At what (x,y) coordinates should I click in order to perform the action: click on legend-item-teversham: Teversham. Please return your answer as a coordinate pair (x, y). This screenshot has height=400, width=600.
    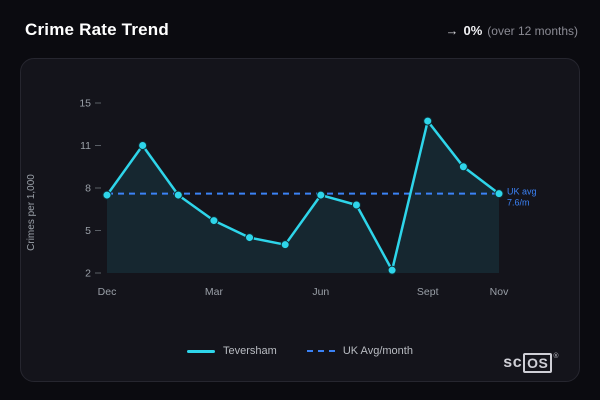
    Looking at the image, I should click on (232, 351).